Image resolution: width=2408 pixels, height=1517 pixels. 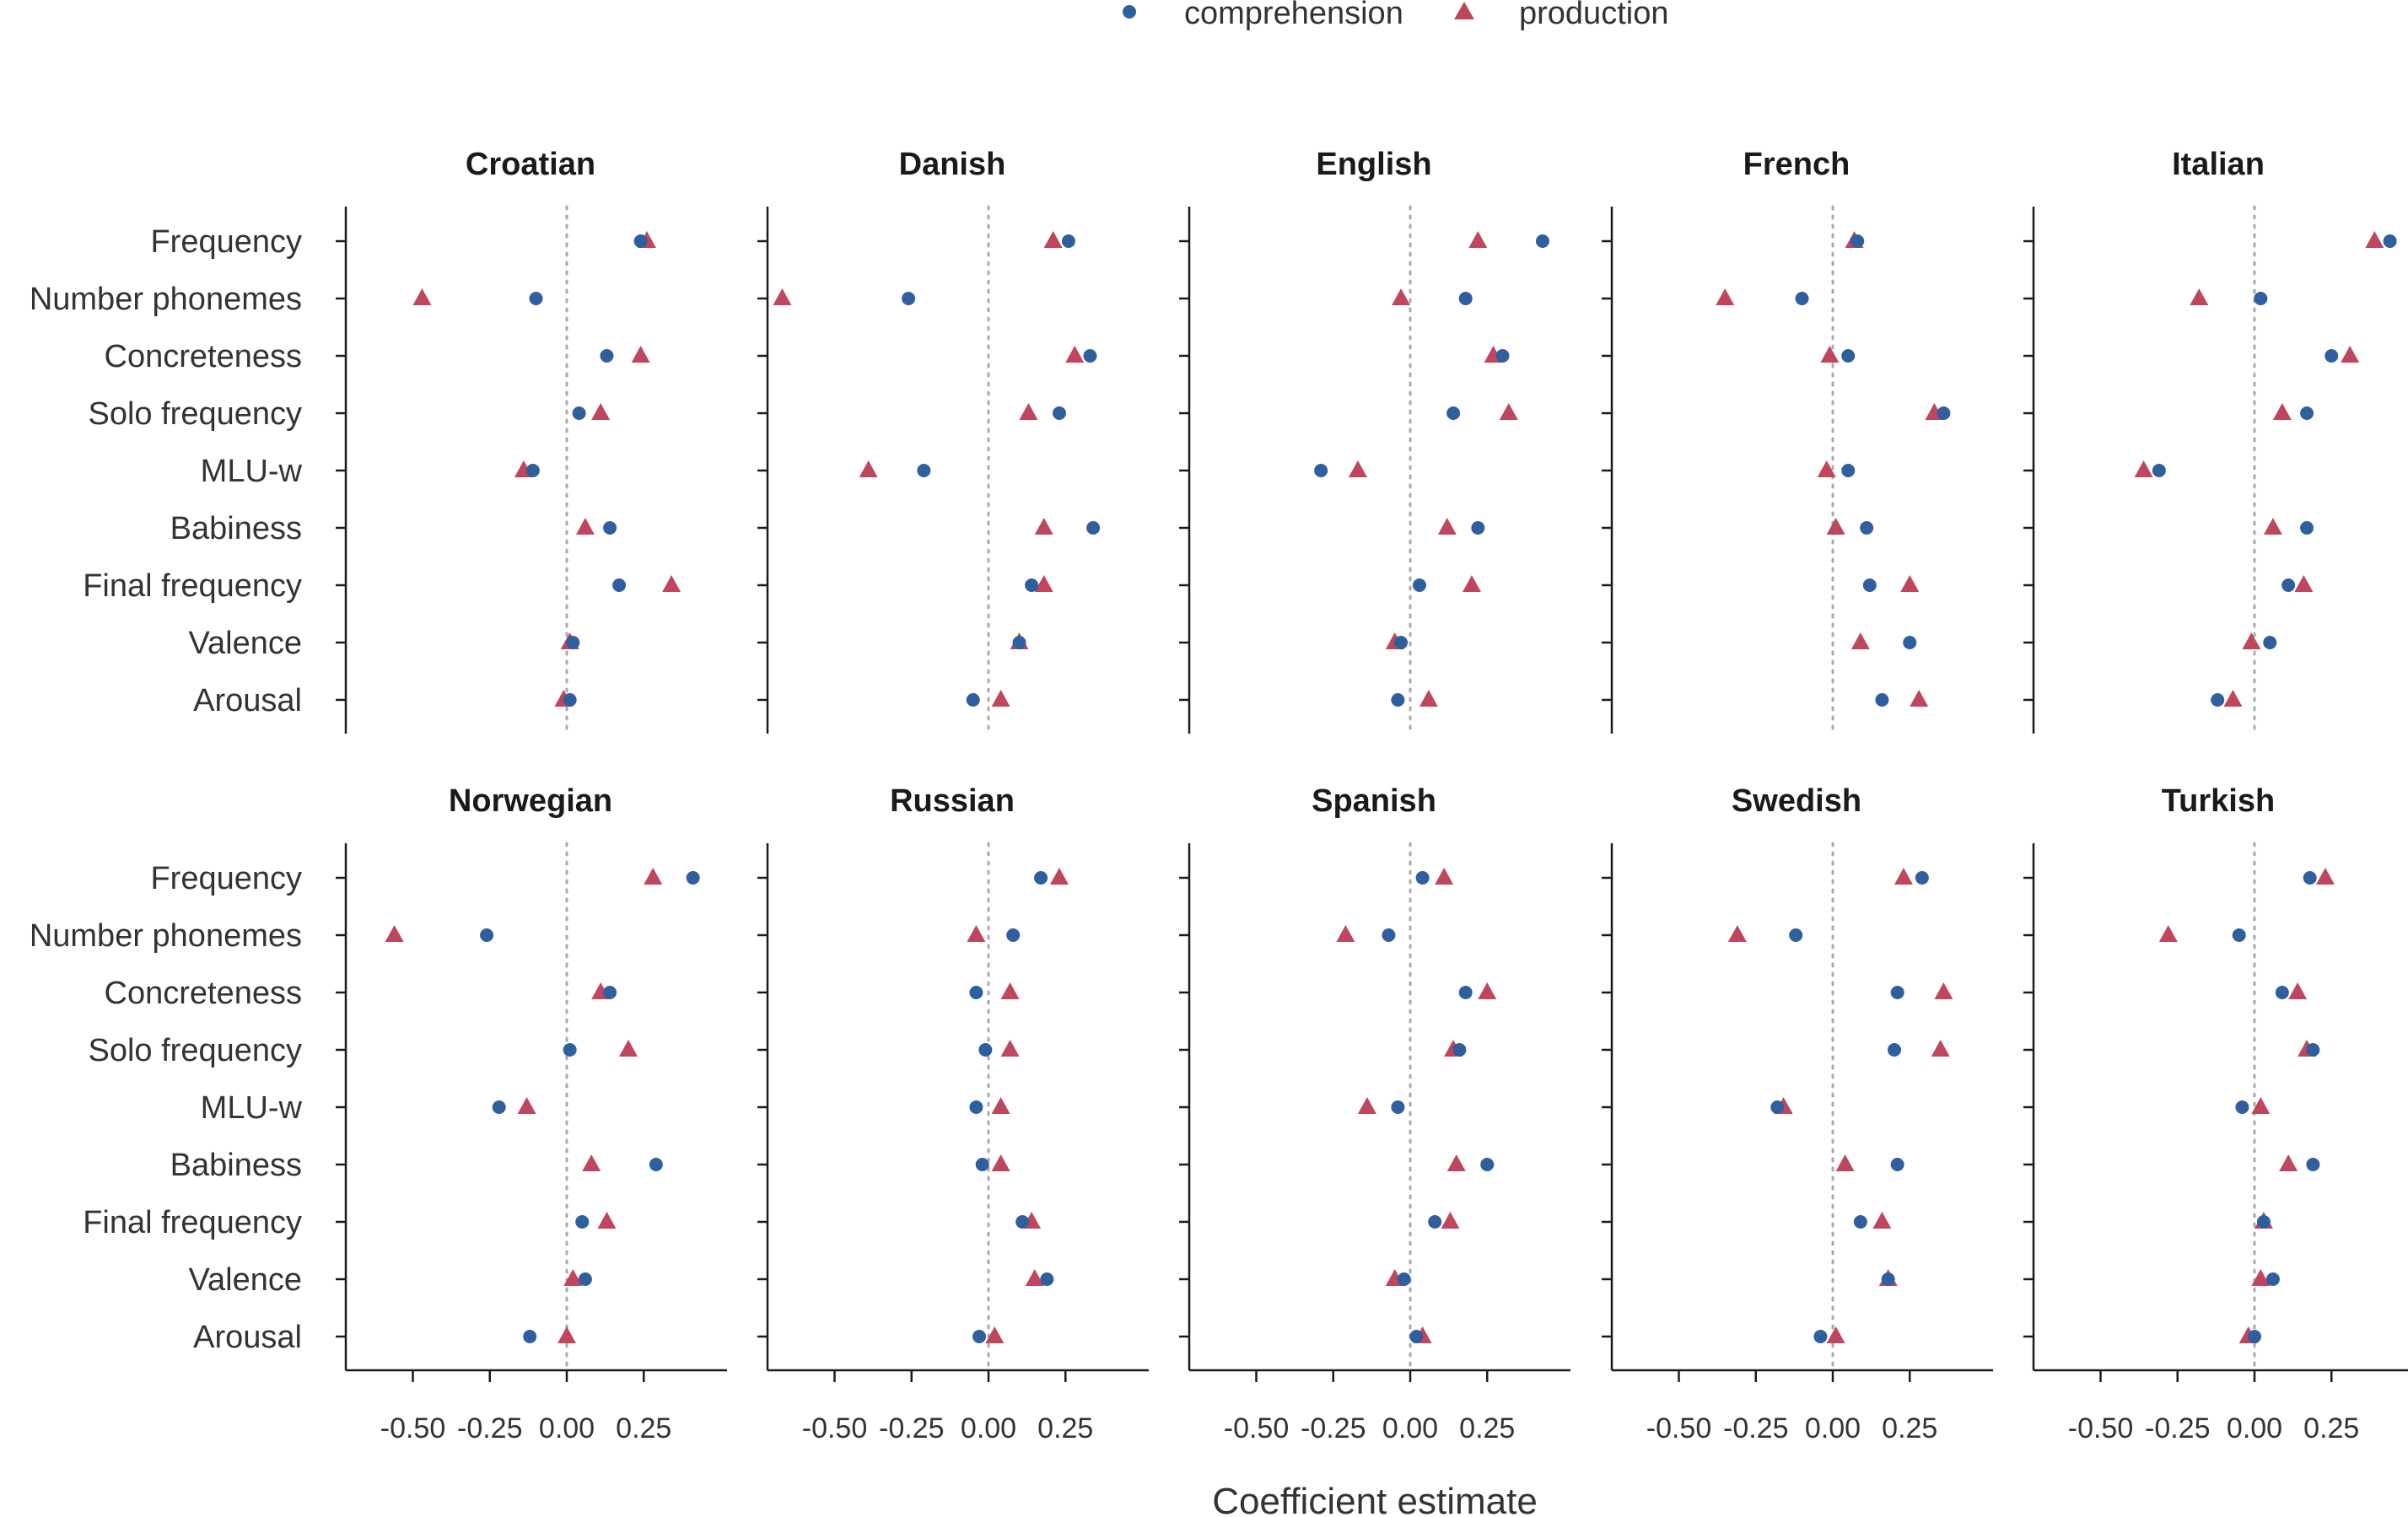 I want to click on legend-production-label: production, so click(x=1593, y=16).